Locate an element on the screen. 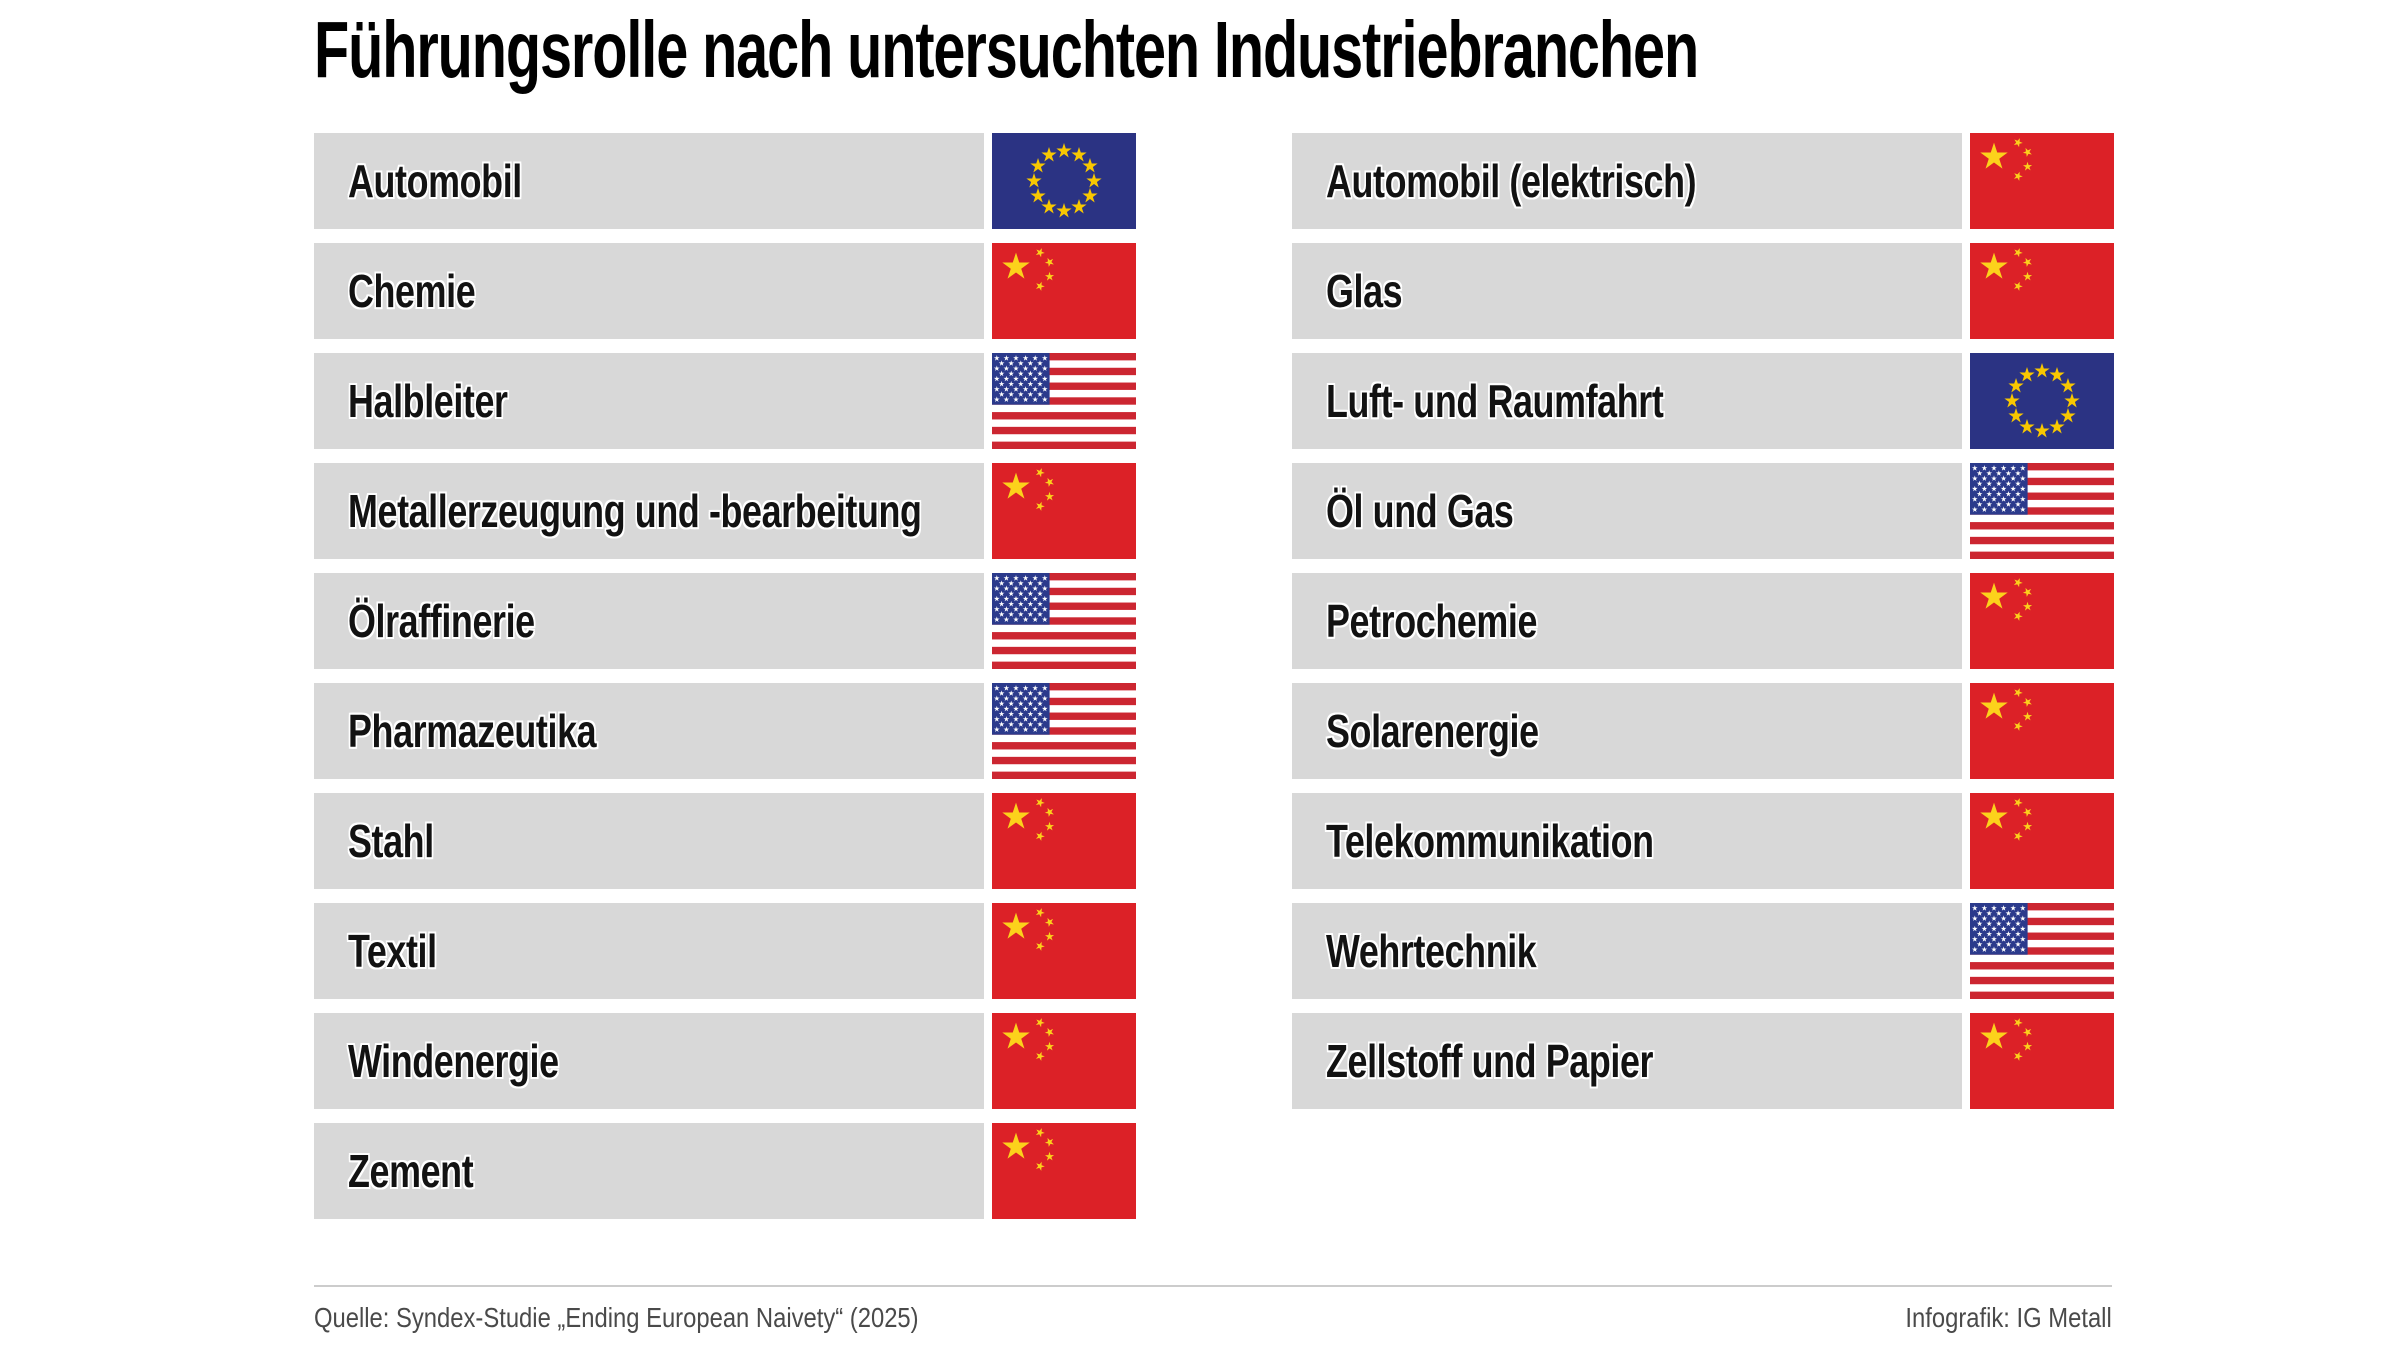 The width and height of the screenshot is (2400, 1350). industry-row: Automobil is located at coordinates (725, 181).